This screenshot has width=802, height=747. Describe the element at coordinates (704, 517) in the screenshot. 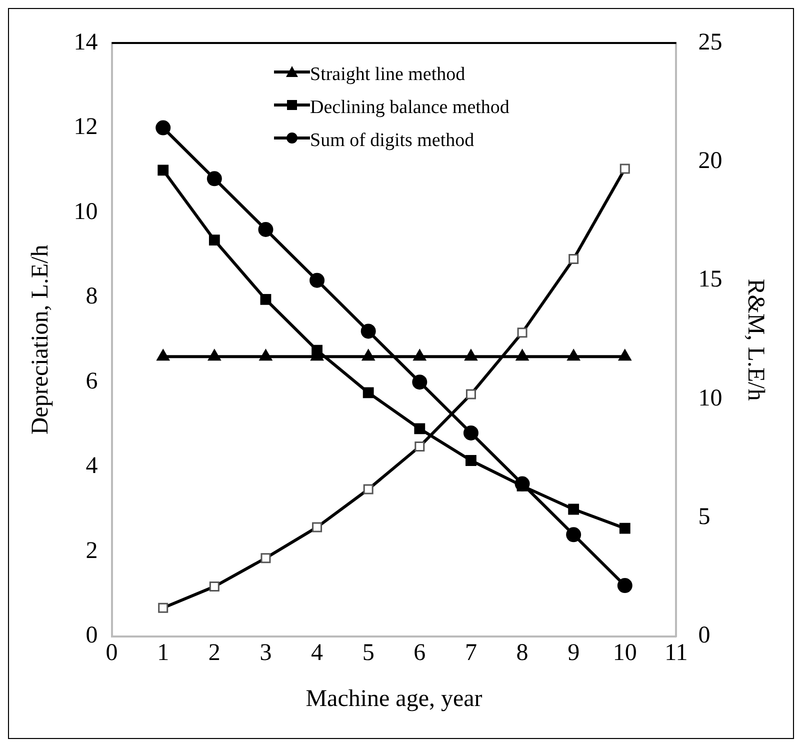

I see `y2-tick-label: 5` at that location.